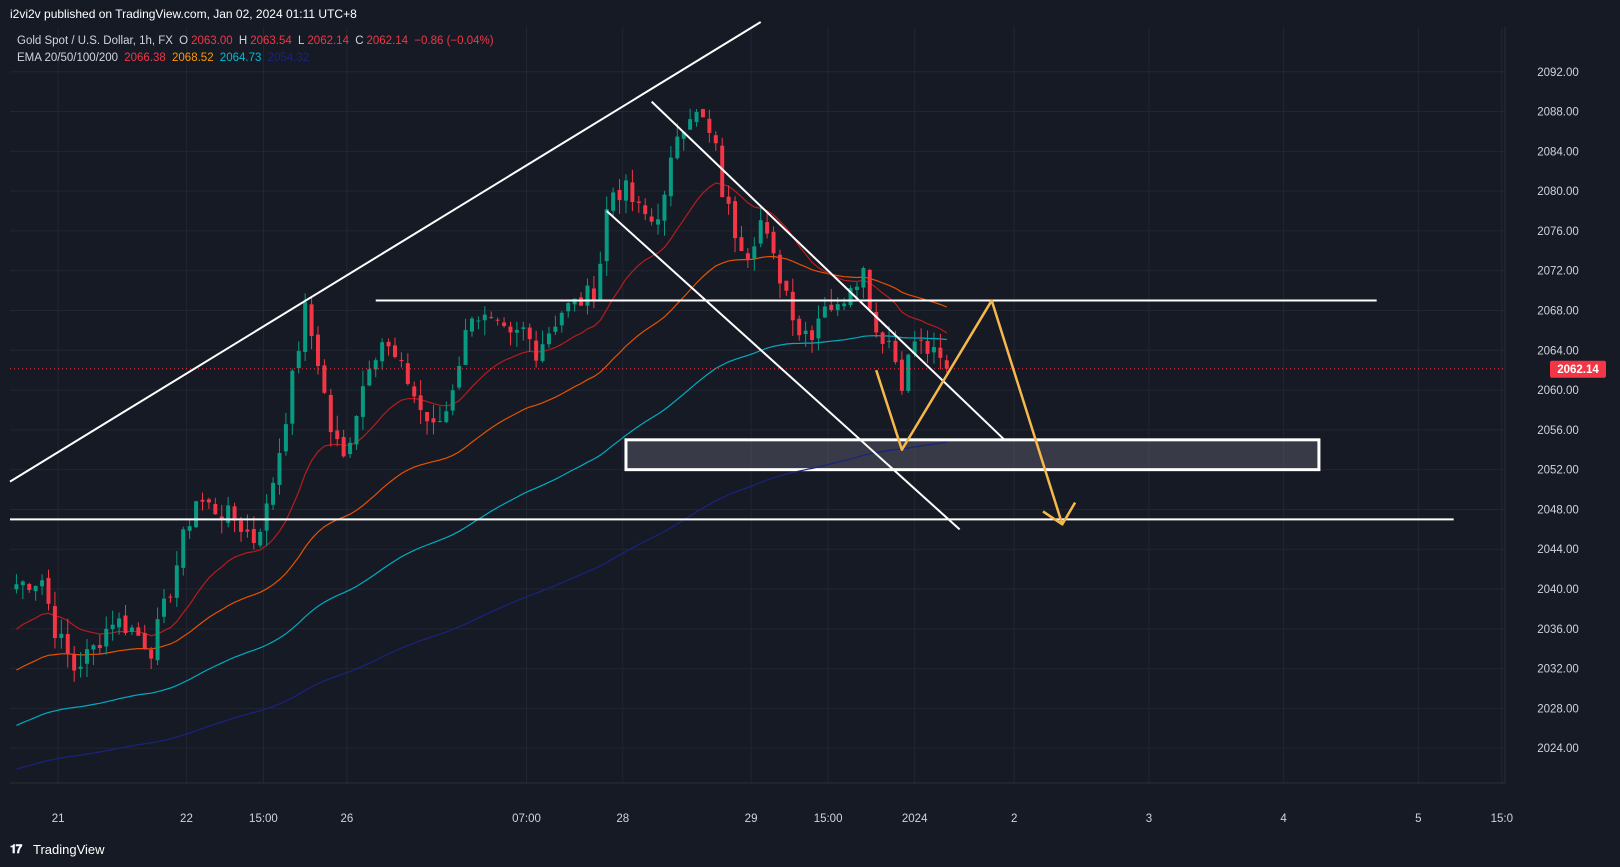 This screenshot has width=1620, height=867. What do you see at coordinates (1558, 550) in the screenshot?
I see `price-tick-label: 2044.00` at bounding box center [1558, 550].